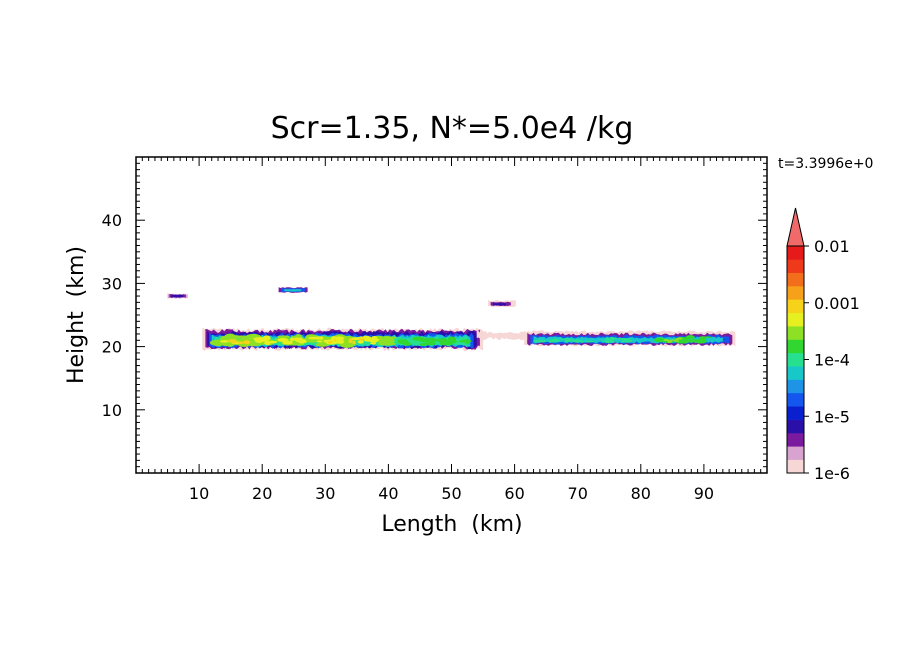  I want to click on colorbar-tick-label: 0.001, so click(837, 303).